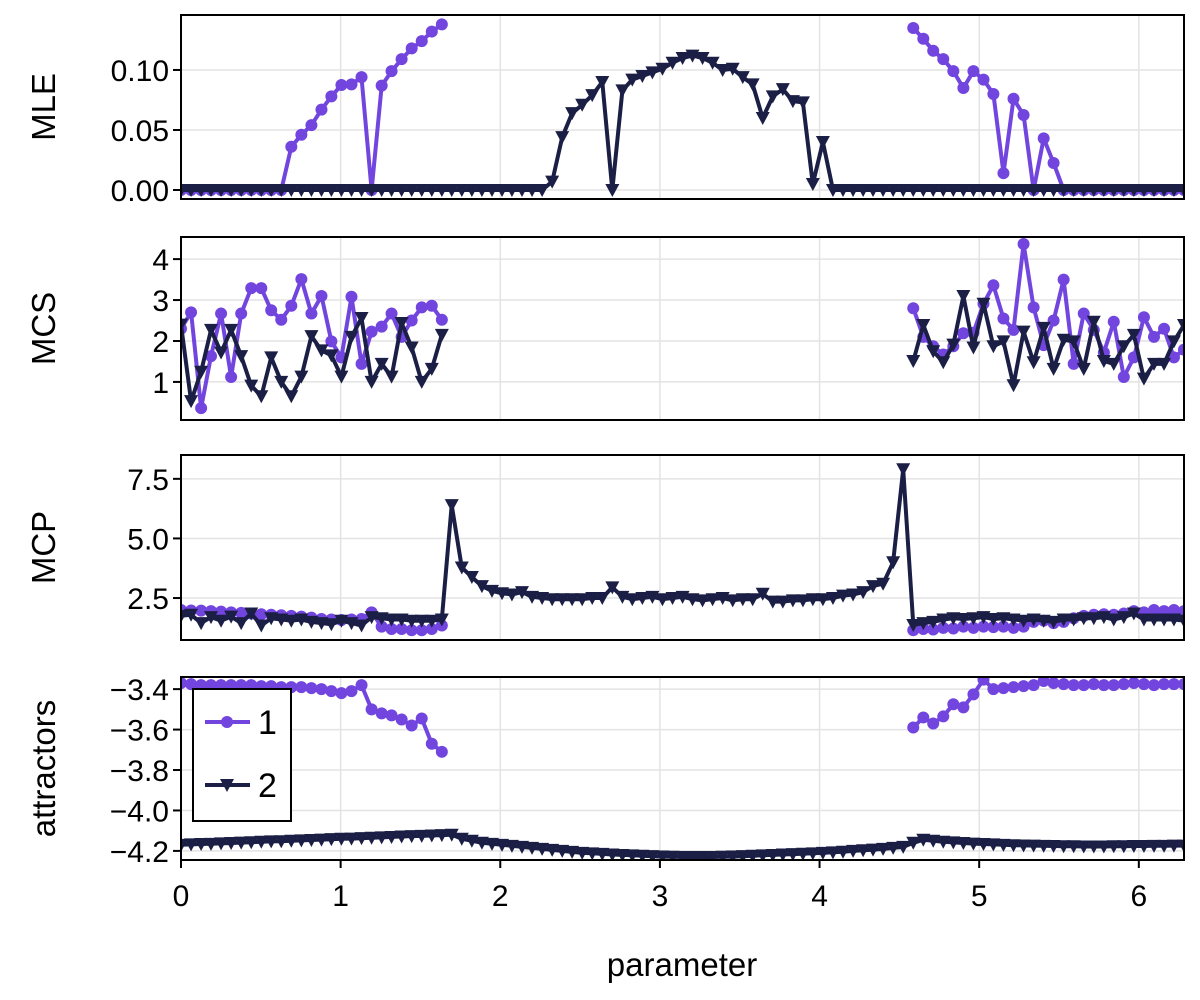  Describe the element at coordinates (682, 550) in the screenshot. I see `plot-area-mcp` at that location.